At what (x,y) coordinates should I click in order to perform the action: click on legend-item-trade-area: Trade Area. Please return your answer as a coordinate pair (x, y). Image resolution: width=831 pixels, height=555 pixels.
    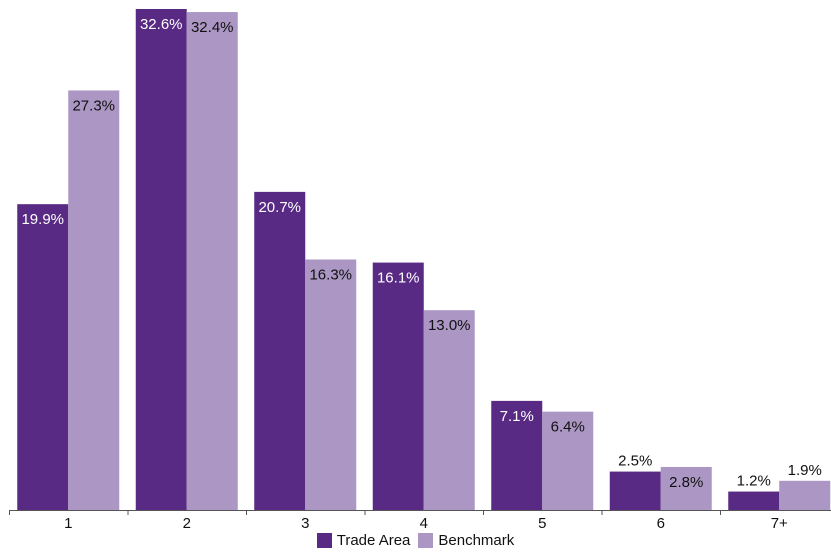
    Looking at the image, I should click on (363, 540).